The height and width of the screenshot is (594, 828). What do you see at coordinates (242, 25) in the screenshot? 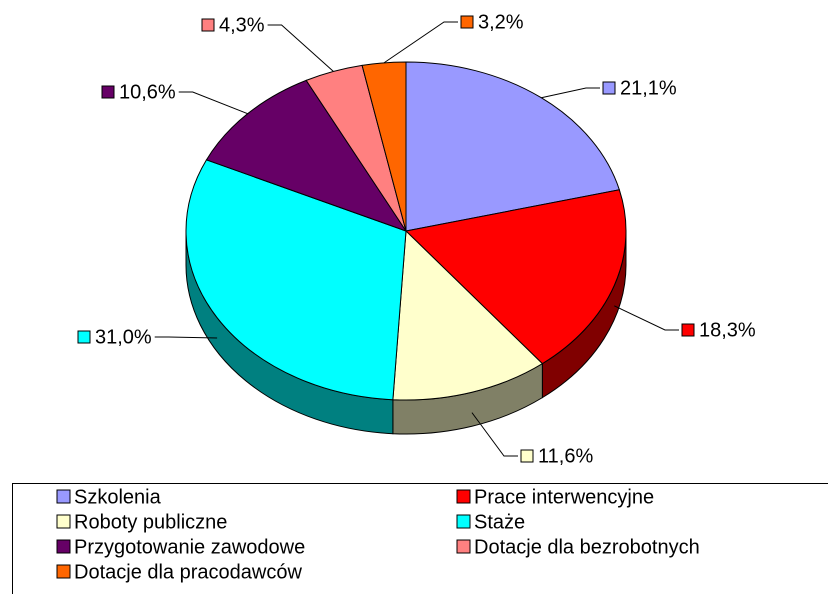
I see `data-label: 4,3%` at bounding box center [242, 25].